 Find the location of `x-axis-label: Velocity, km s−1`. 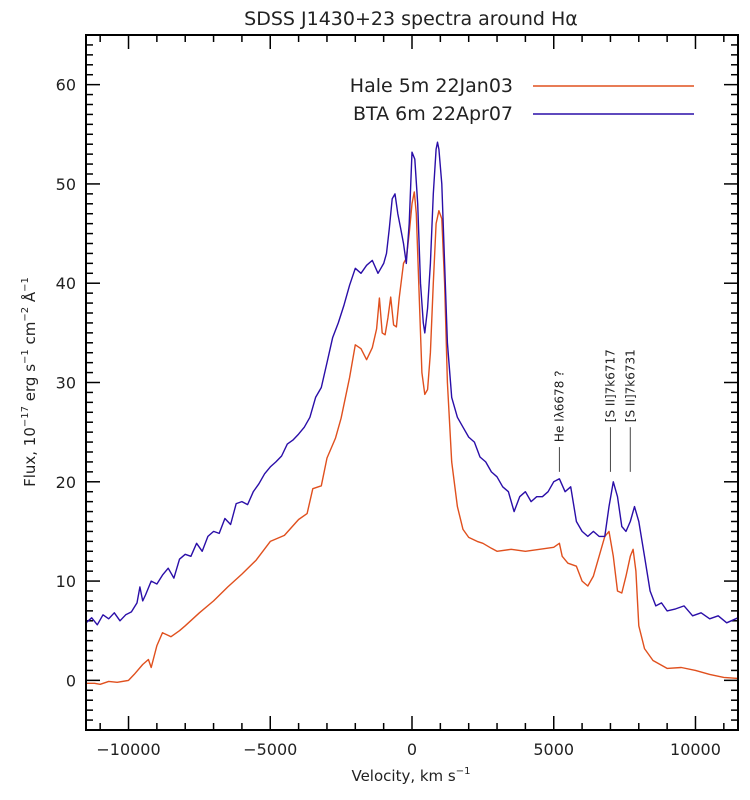

x-axis-label: Velocity, km s−1 is located at coordinates (410, 775).